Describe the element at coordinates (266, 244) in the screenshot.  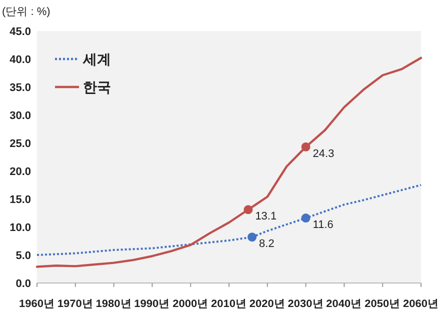
I see `data-label: 8.2` at that location.